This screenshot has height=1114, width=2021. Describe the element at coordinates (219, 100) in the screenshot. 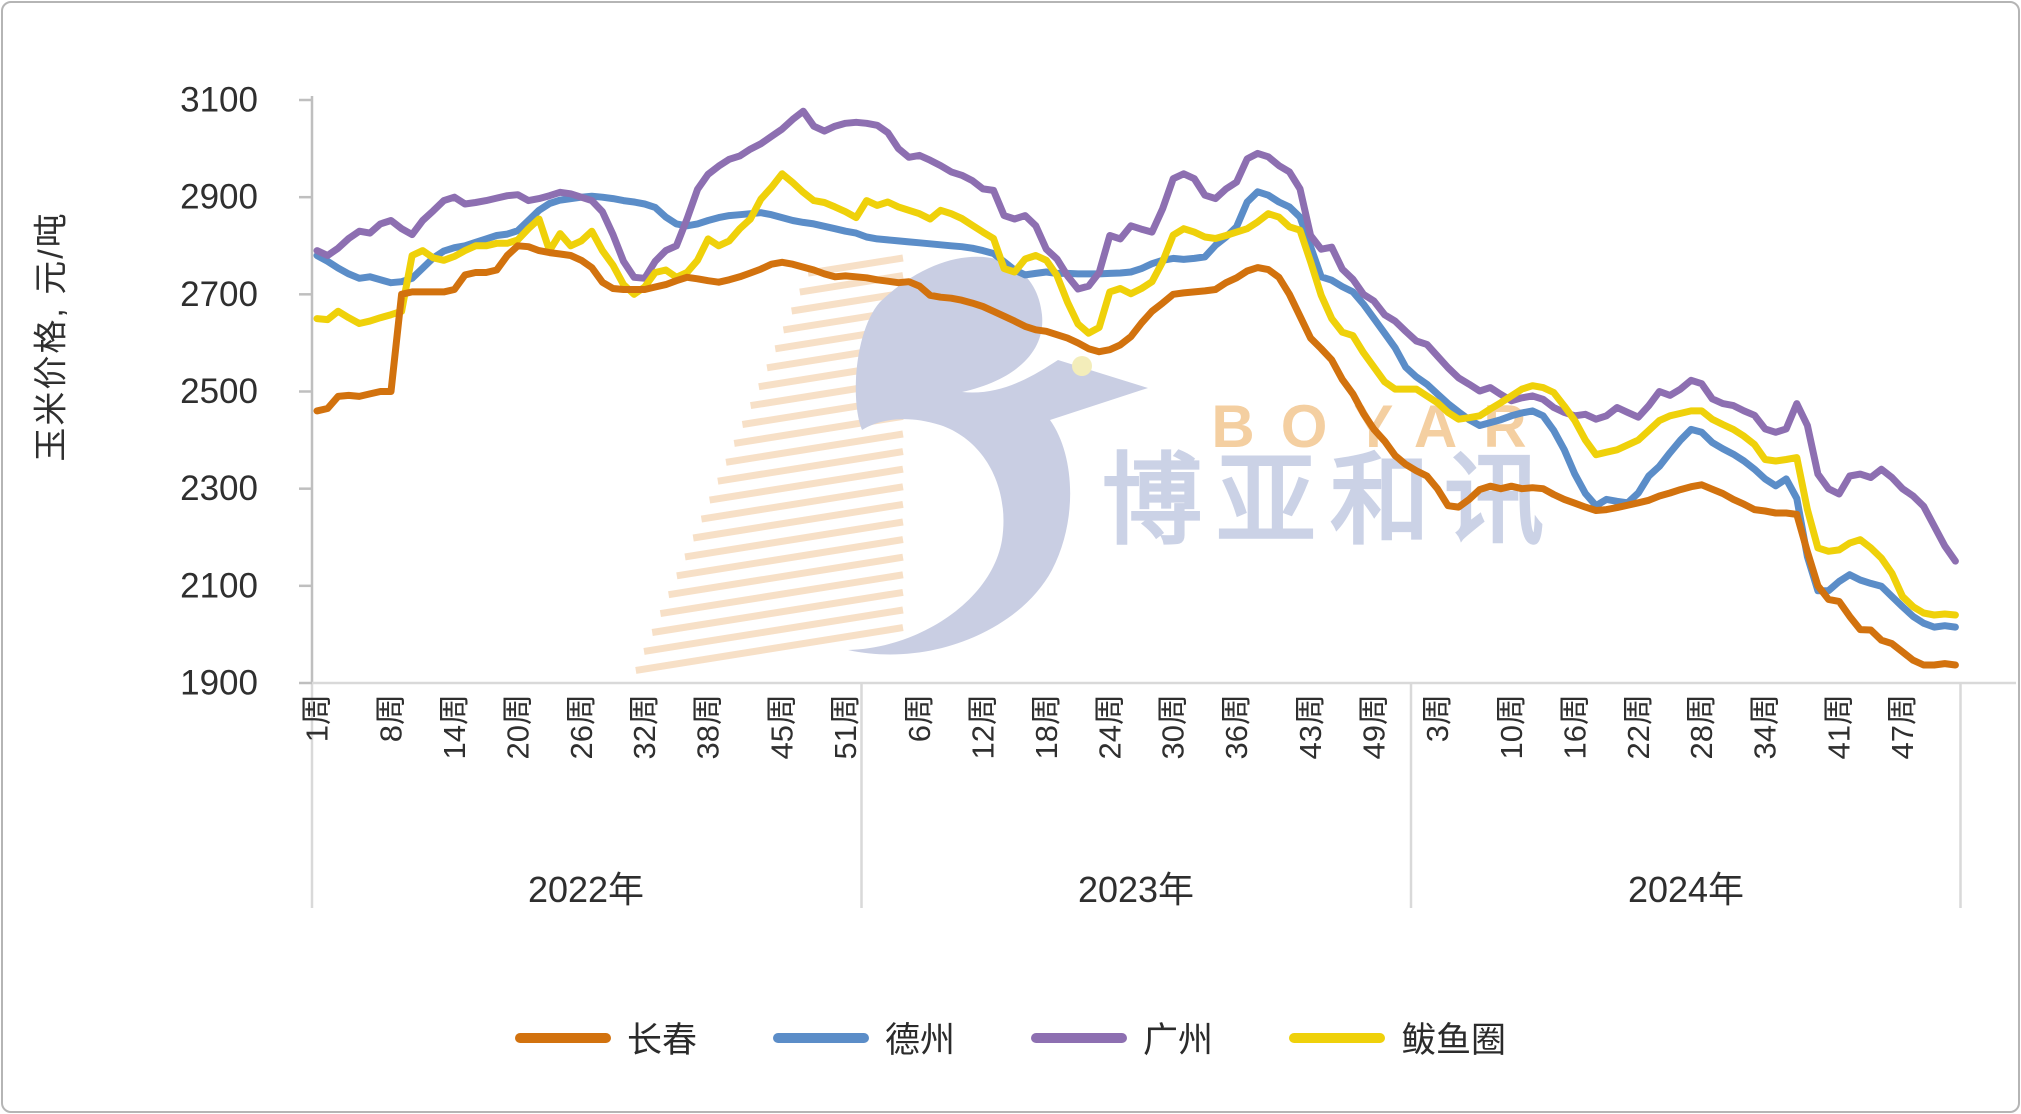

I see `y-axis-tick-label: 3100` at that location.